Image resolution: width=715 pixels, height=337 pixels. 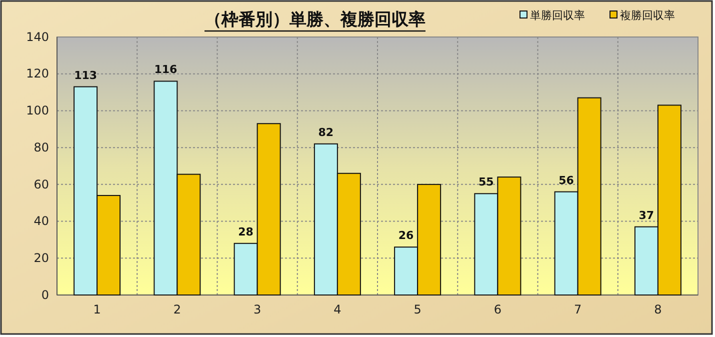 What do you see at coordinates (45, 295) in the screenshot?
I see `y-tick-label: 0` at bounding box center [45, 295].